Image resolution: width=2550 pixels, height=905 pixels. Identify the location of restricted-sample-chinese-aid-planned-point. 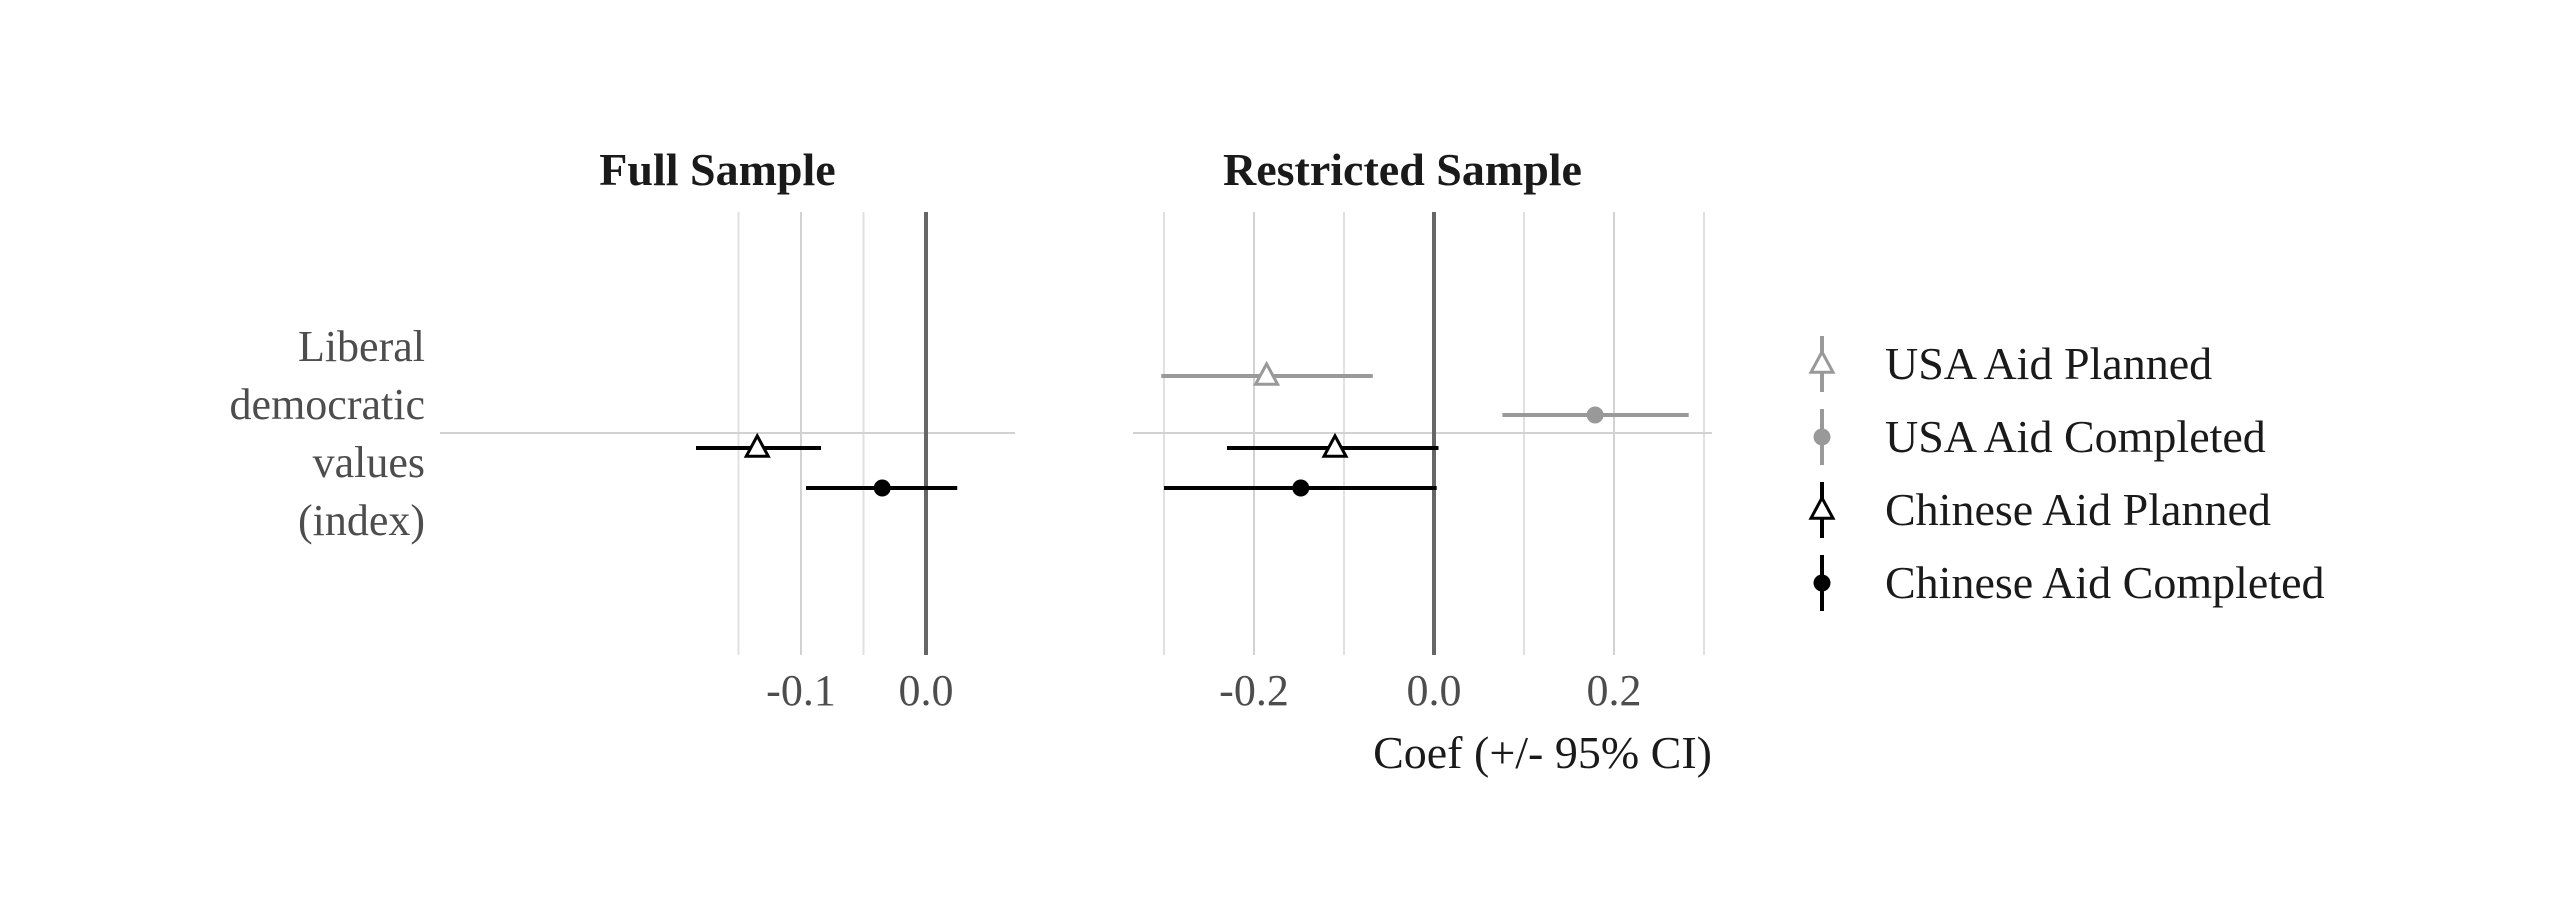
(1335, 445).